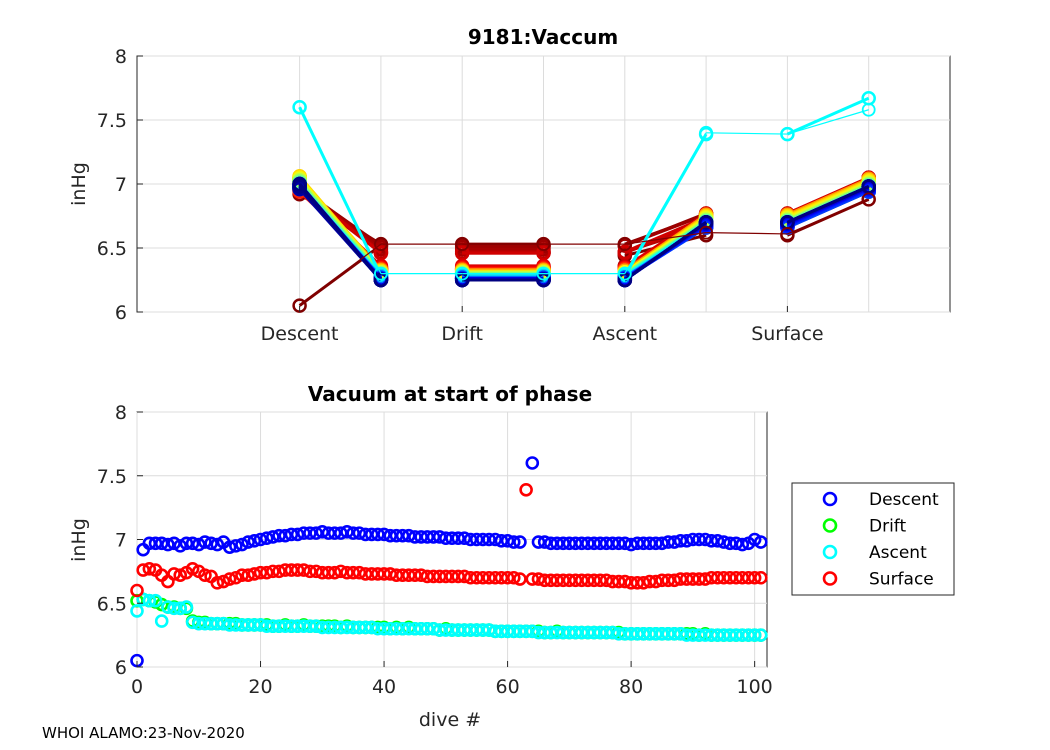  I want to click on top-chart-title: 9181:Vaccum, so click(543, 37).